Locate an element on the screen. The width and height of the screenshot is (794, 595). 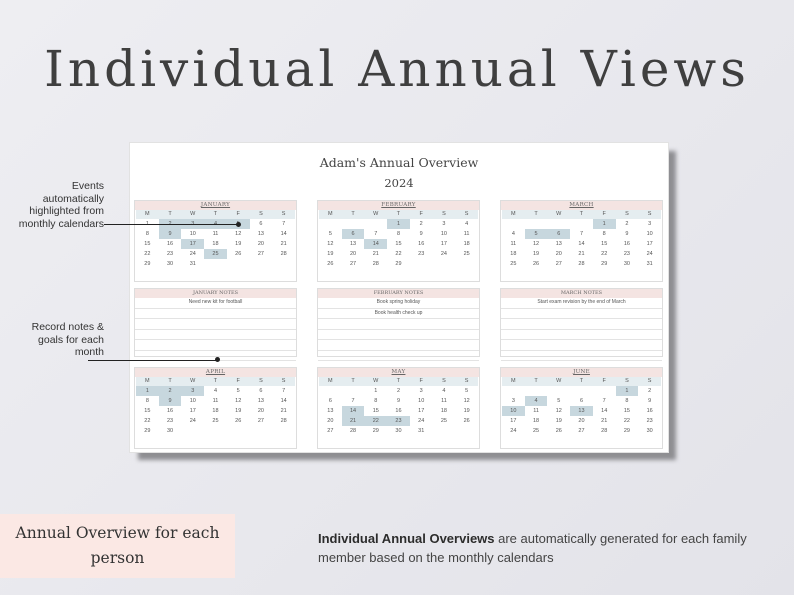
day-cell: 1 is located at coordinates (376, 391).